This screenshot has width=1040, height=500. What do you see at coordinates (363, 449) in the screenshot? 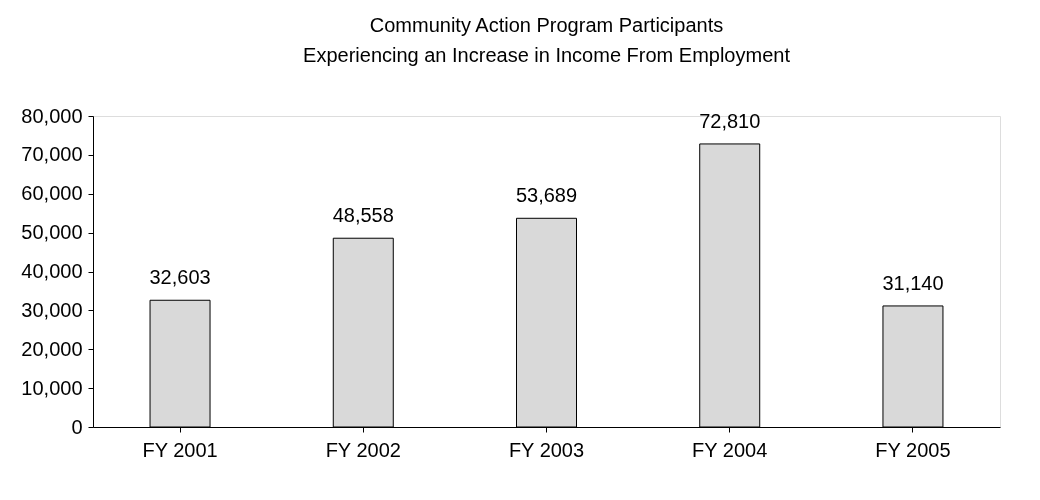
I see `x-tick-label: FY 2002` at bounding box center [363, 449].